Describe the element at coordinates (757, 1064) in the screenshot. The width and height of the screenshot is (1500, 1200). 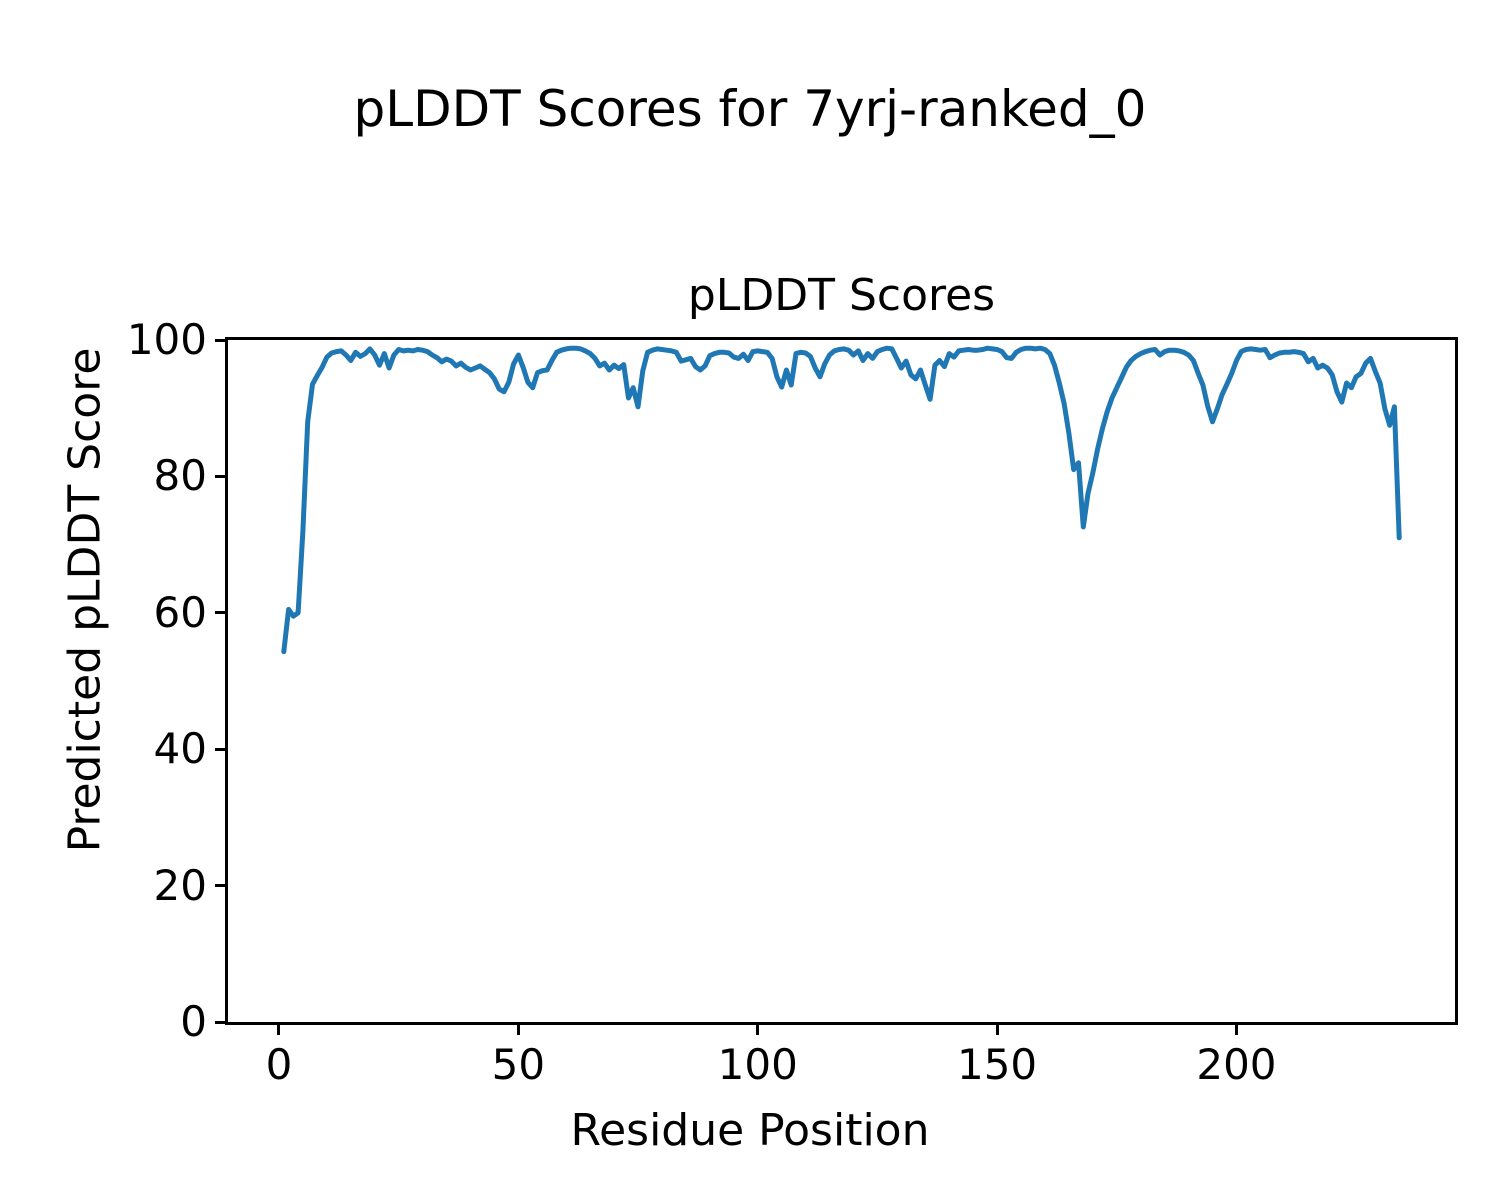
I see `x-tick-label: 100` at that location.